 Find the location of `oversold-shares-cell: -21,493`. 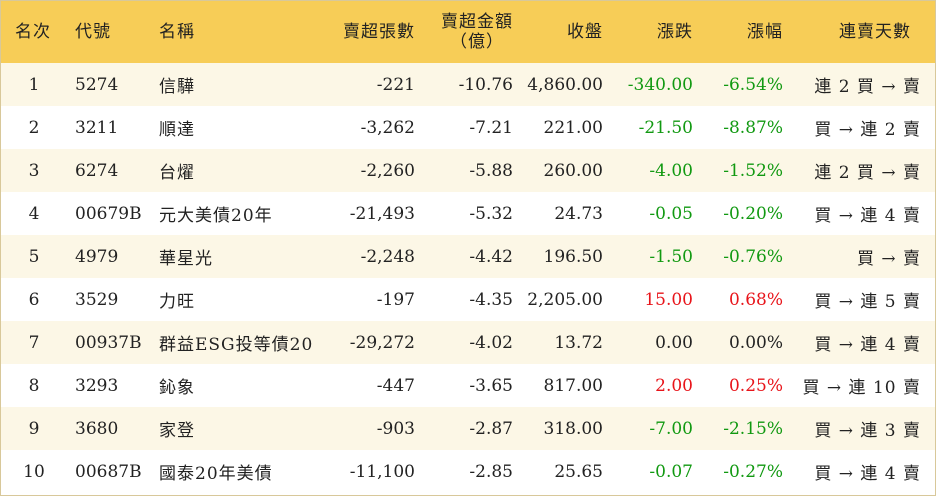

oversold-shares-cell: -21,493 is located at coordinates (382, 213).